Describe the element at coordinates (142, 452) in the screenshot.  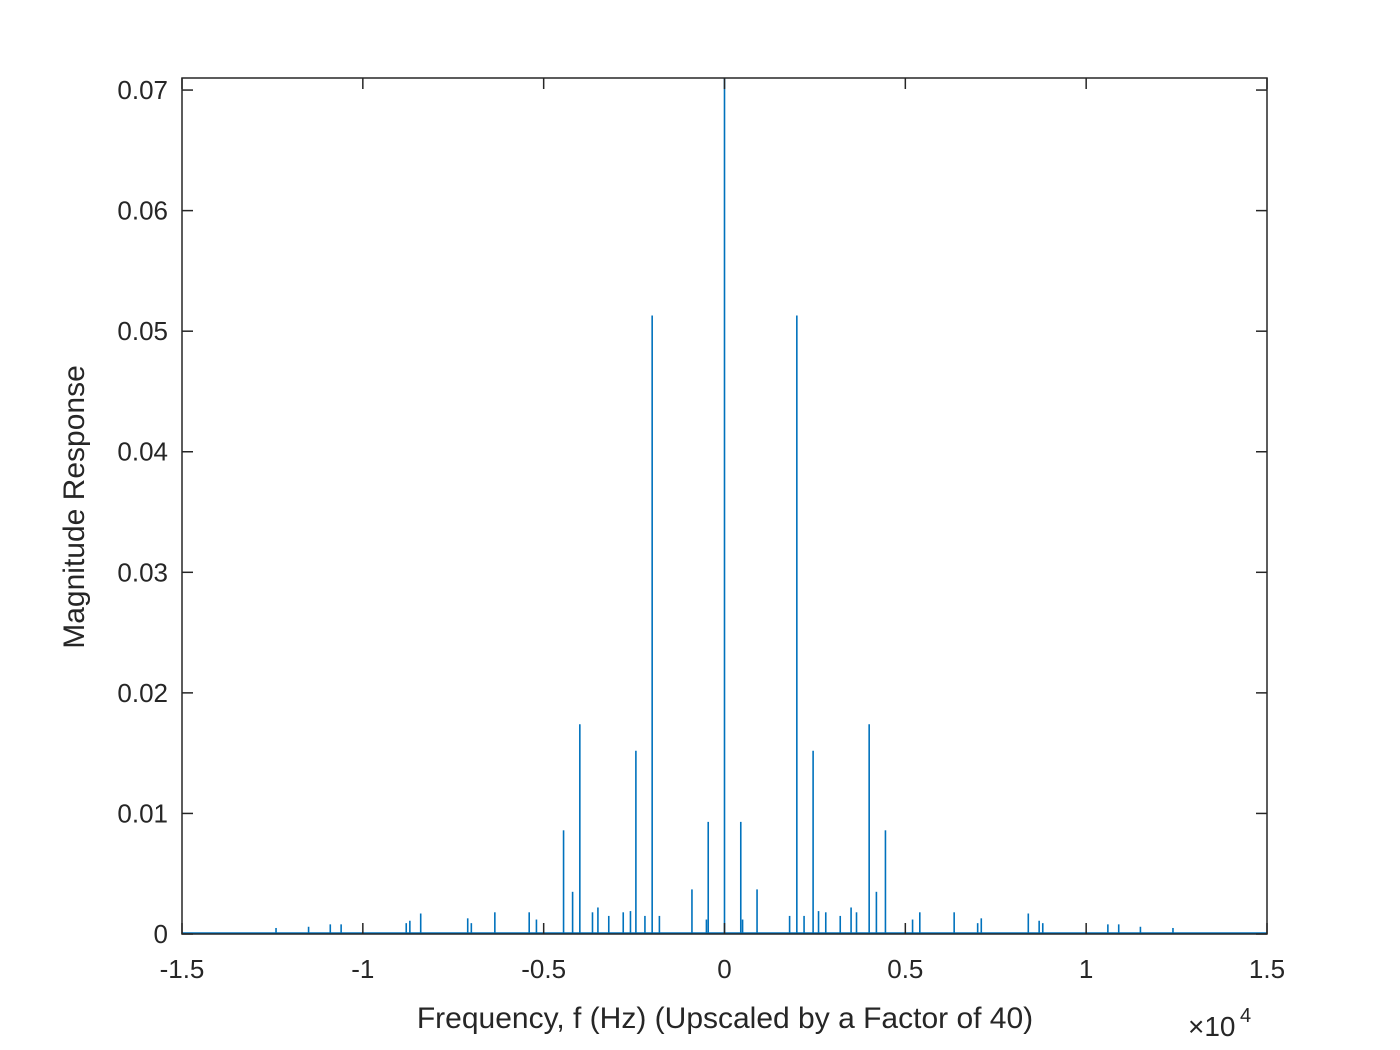
I see `y-tick-label: 0.04` at that location.